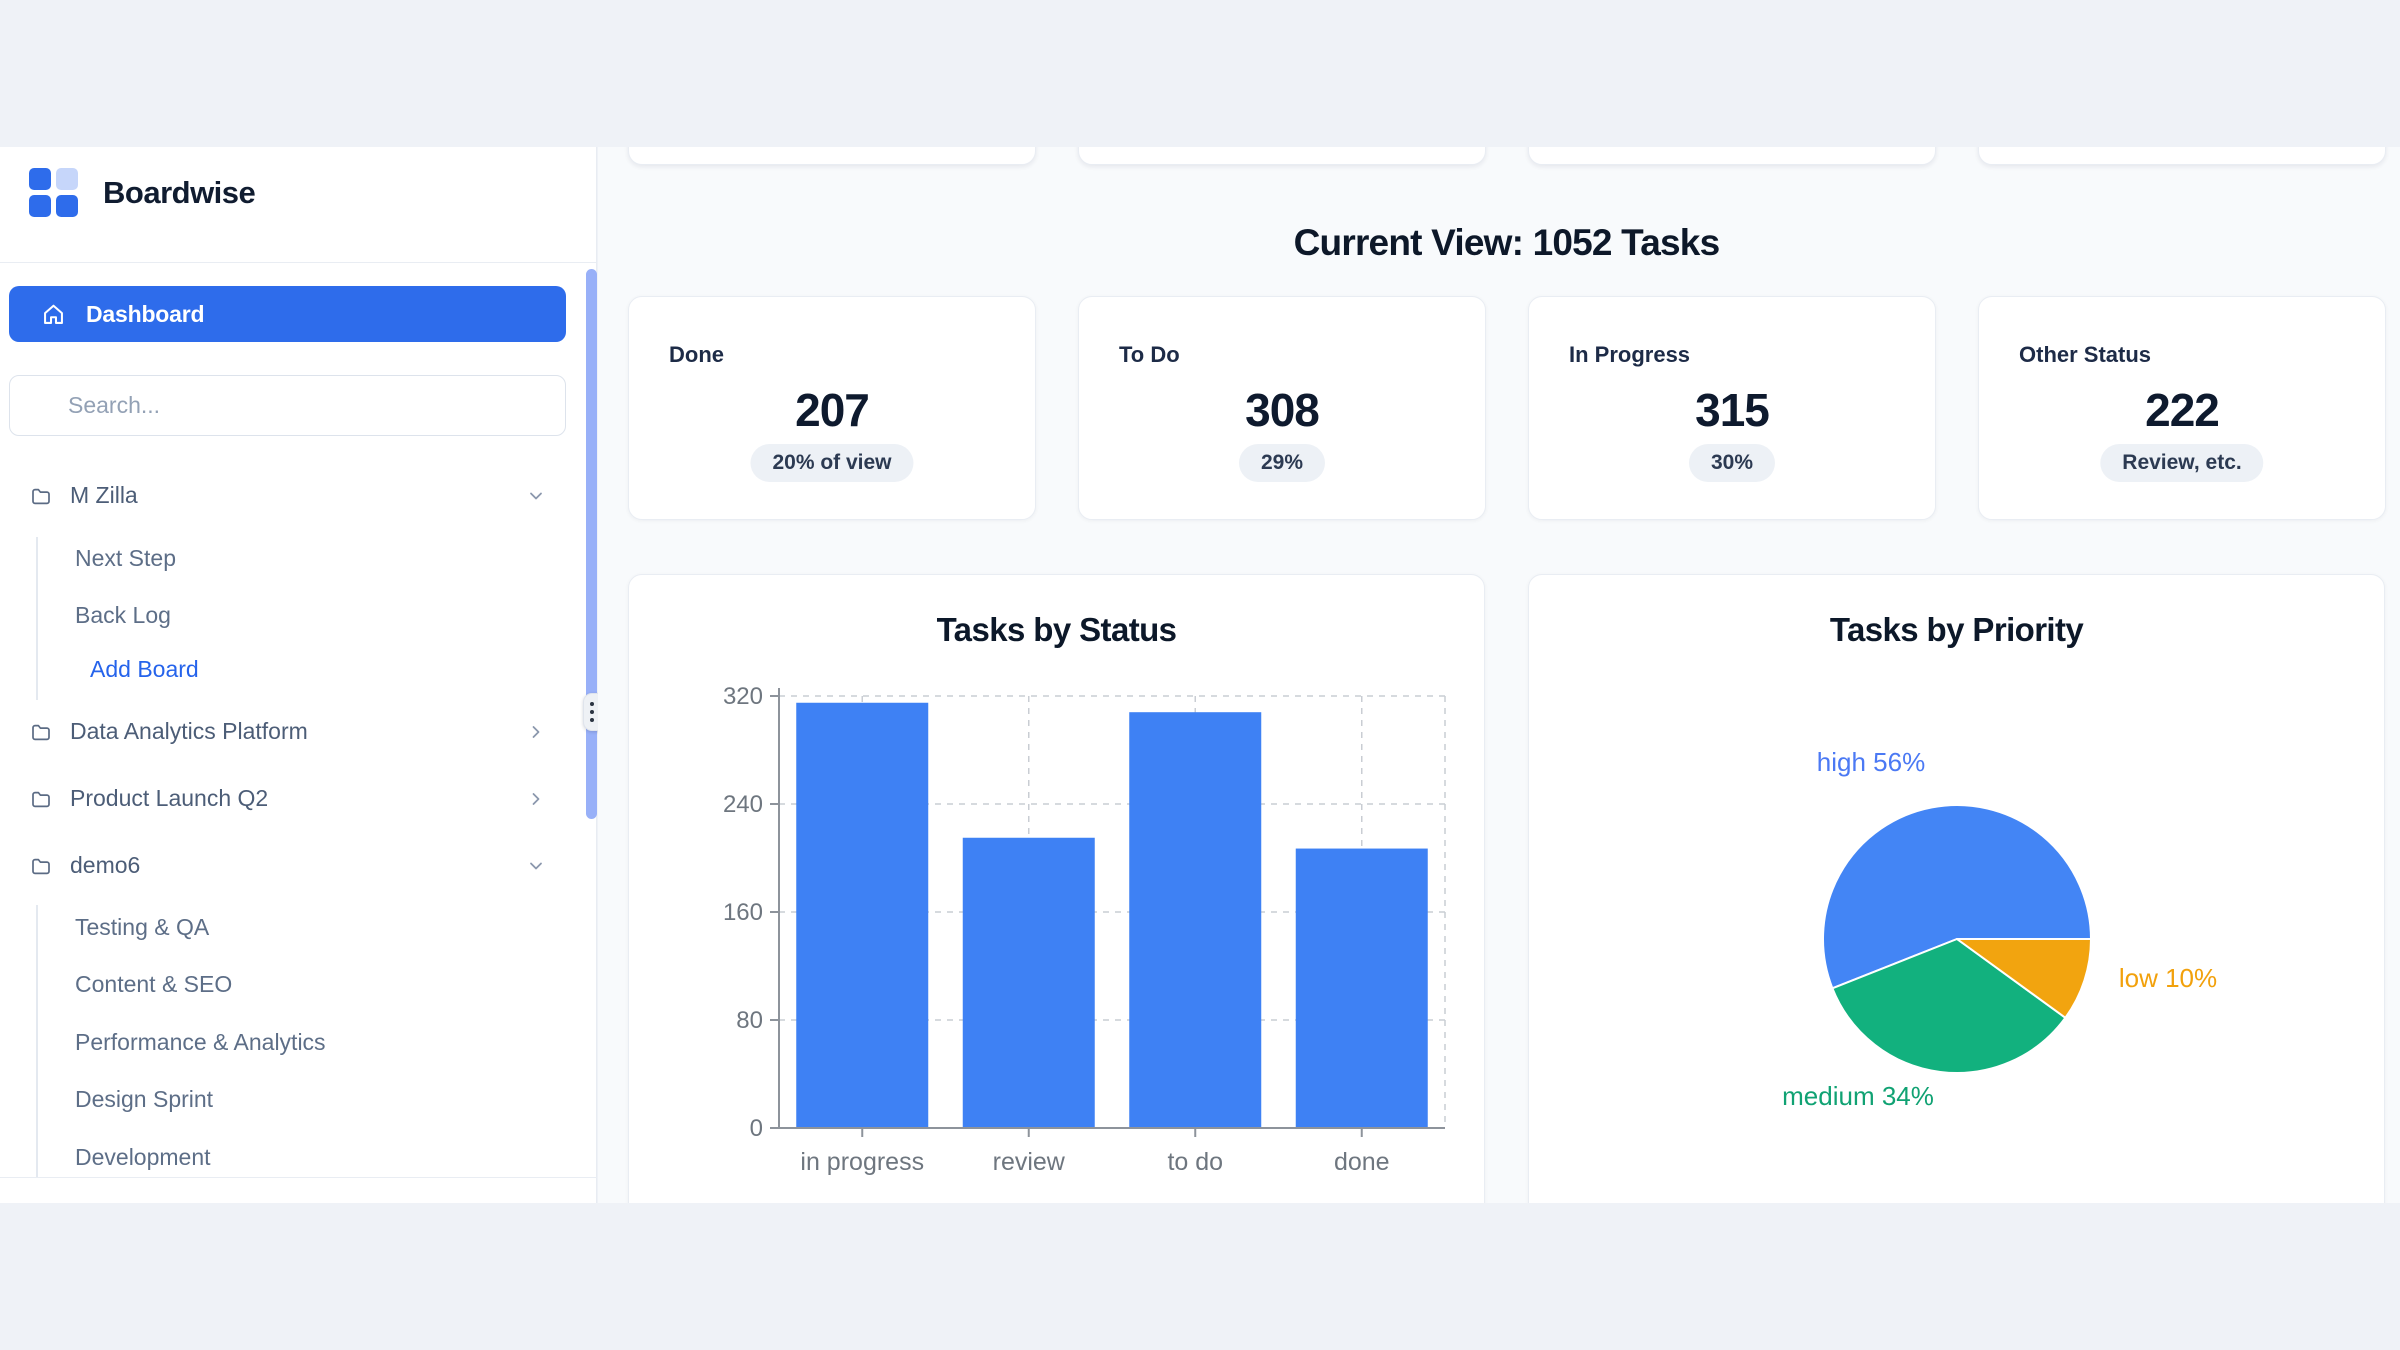  Describe the element at coordinates (125, 558) in the screenshot. I see `board-item-label: Next Step` at that location.